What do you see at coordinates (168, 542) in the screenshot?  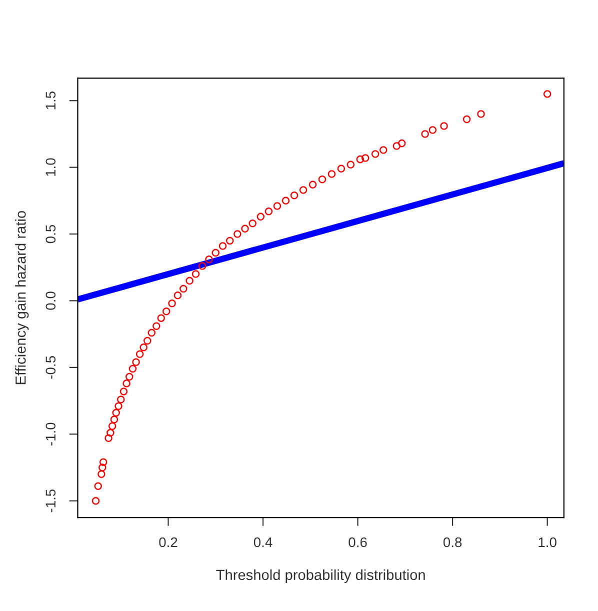 I see `x-tick-label: 0.2` at bounding box center [168, 542].